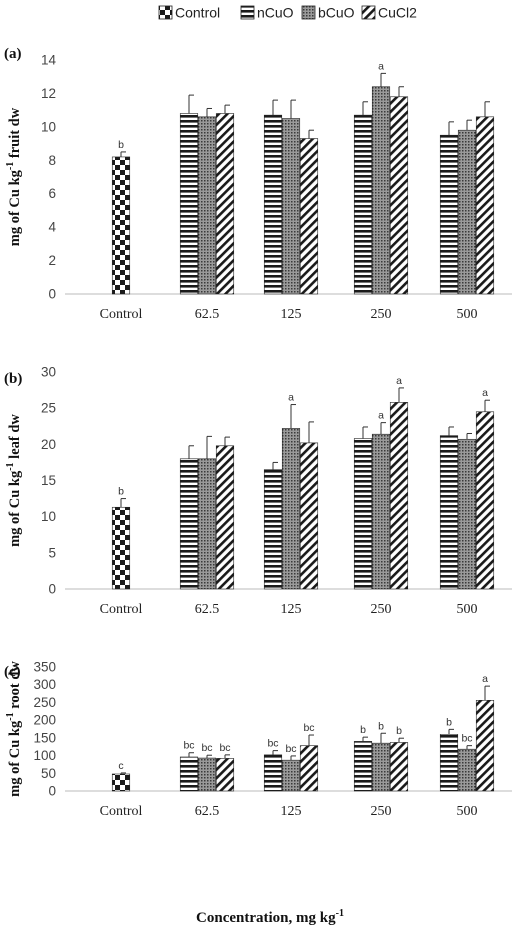 The image size is (522, 933). I want to click on legend: Control nCuO bCuO CuCl2, so click(287, 13).